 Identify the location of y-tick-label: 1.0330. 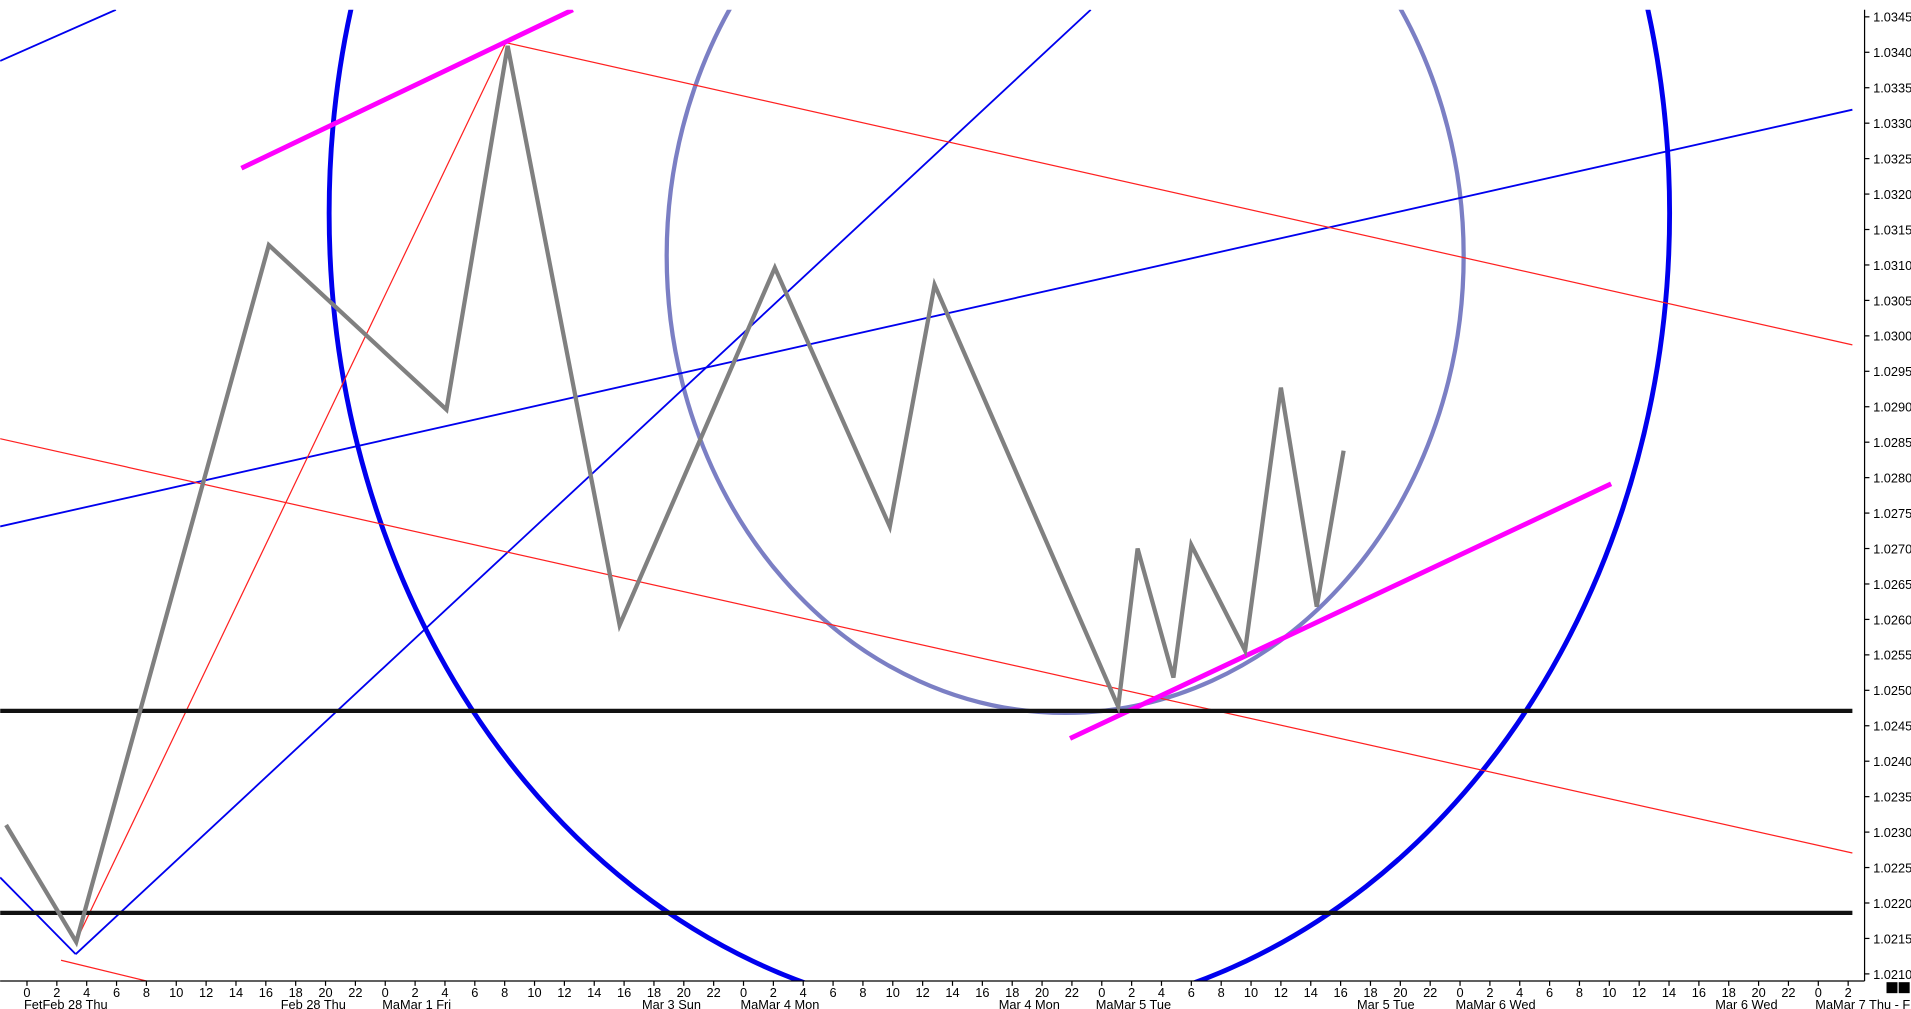
(1892, 123).